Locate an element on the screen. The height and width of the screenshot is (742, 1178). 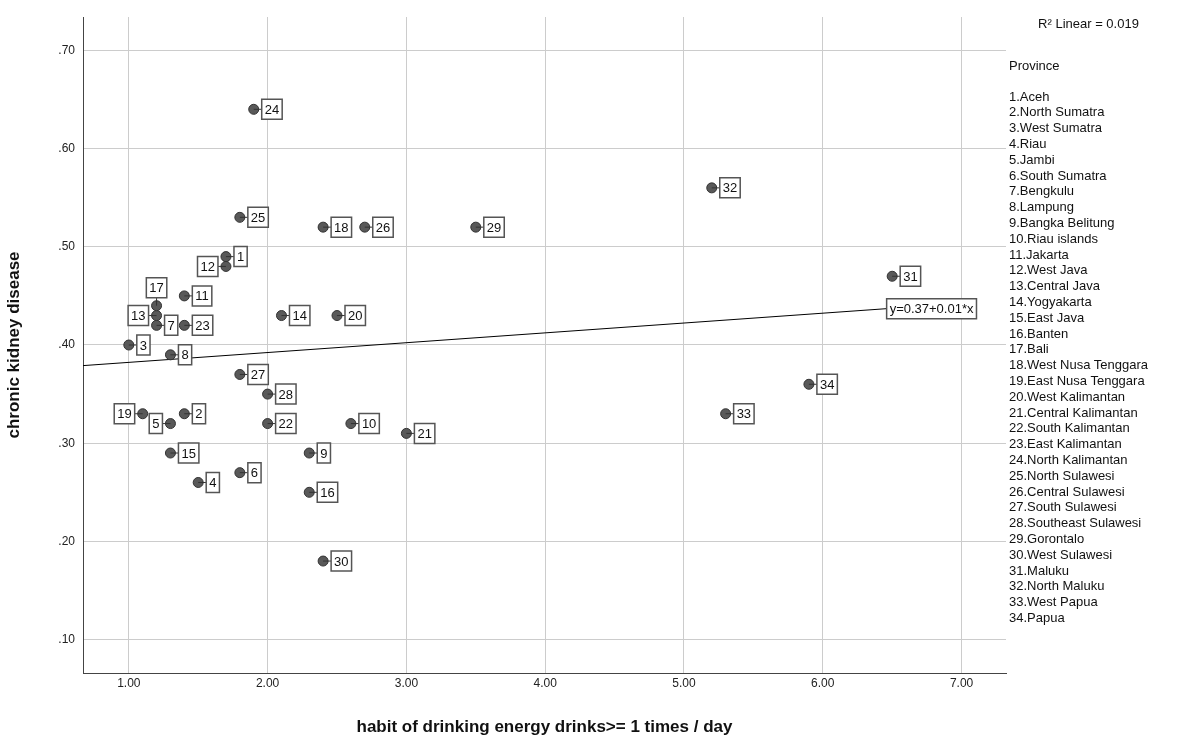
annotation: 30 is located at coordinates (341, 561).